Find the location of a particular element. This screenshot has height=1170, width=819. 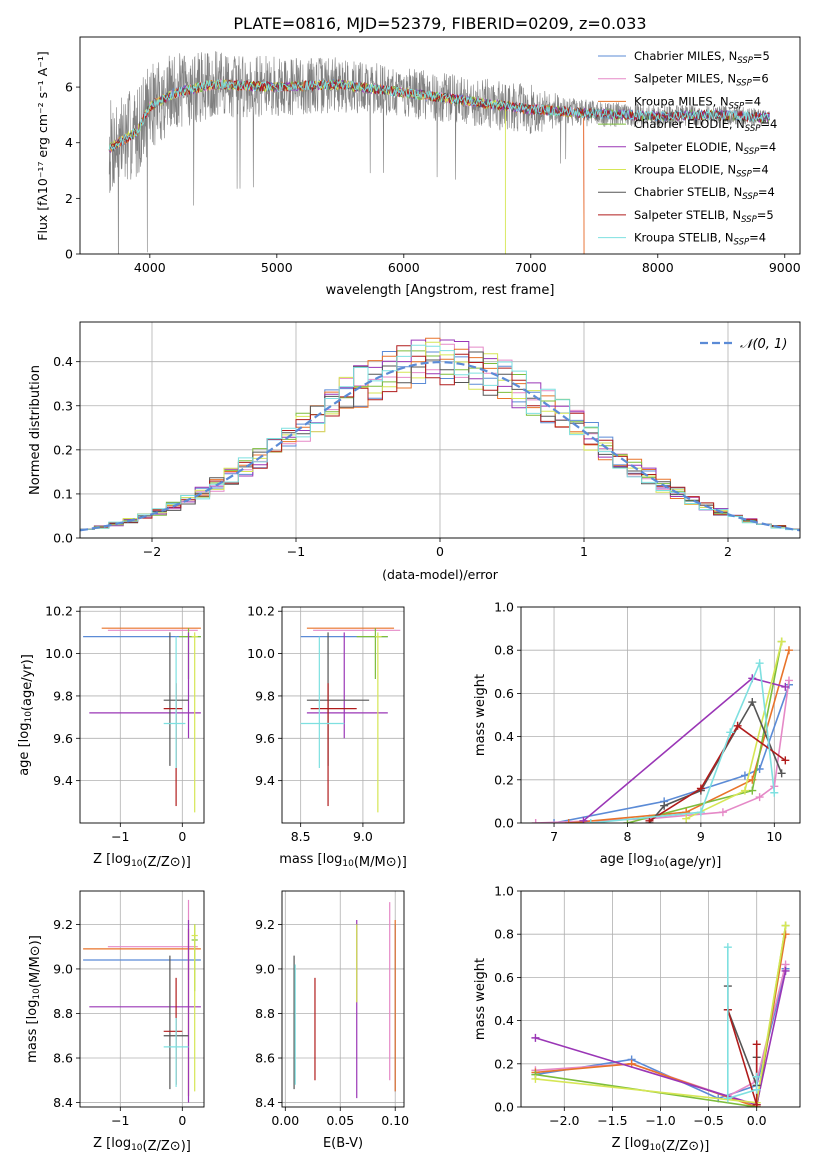

x-tick-label: 8.5 is located at coordinates (301, 836).